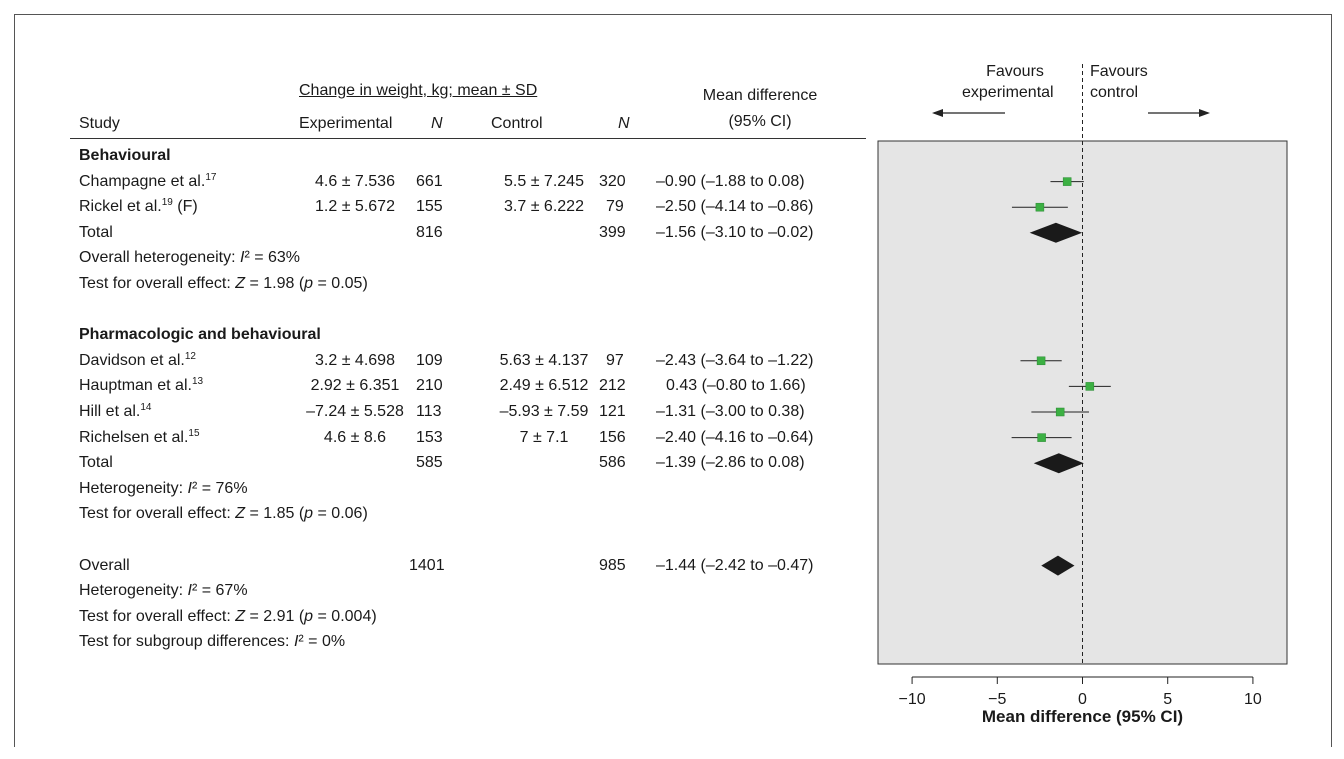 The image size is (1344, 759). I want to click on heterogeneity-stat: Test for subgroup differences: I² = 0%, so click(212, 642).